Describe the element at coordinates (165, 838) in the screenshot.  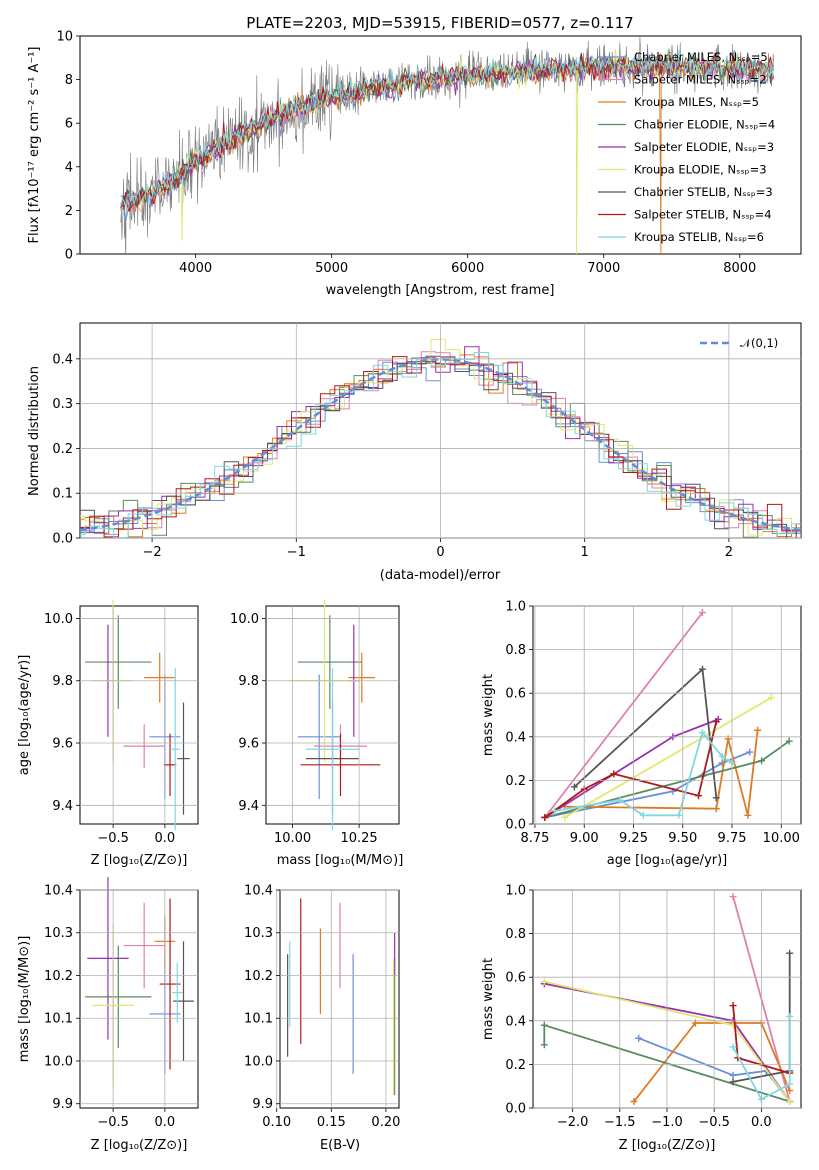
I see `x-tick-label: 0.0` at that location.